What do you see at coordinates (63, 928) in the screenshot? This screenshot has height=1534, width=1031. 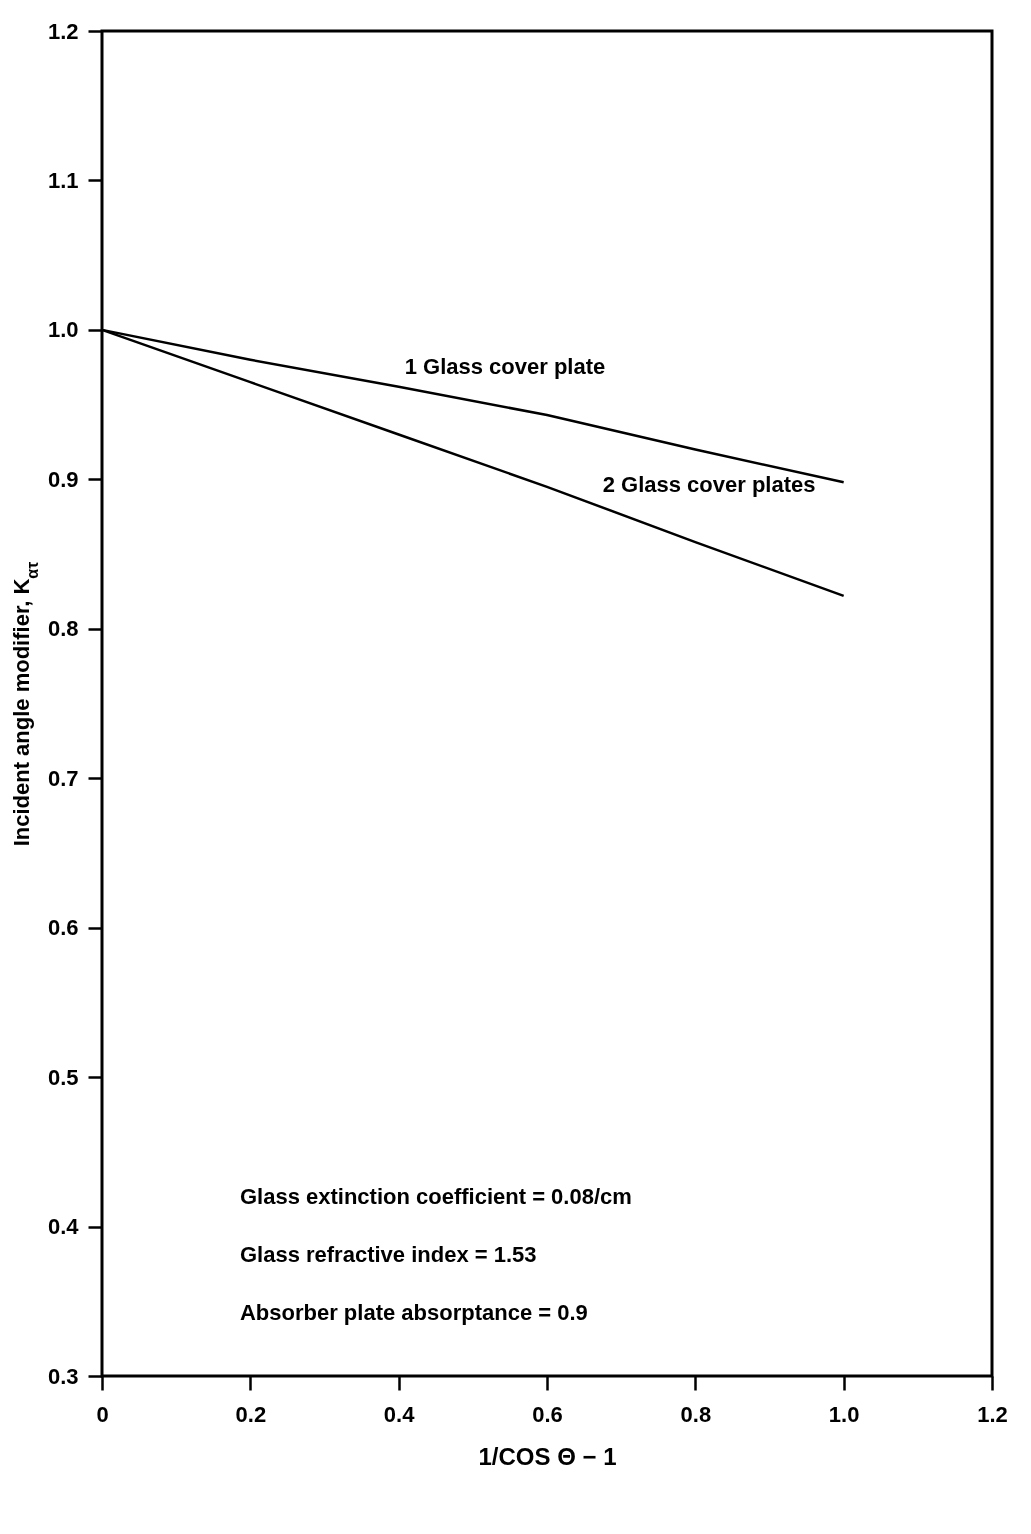 I see `y-tick-label: 0.6` at bounding box center [63, 928].